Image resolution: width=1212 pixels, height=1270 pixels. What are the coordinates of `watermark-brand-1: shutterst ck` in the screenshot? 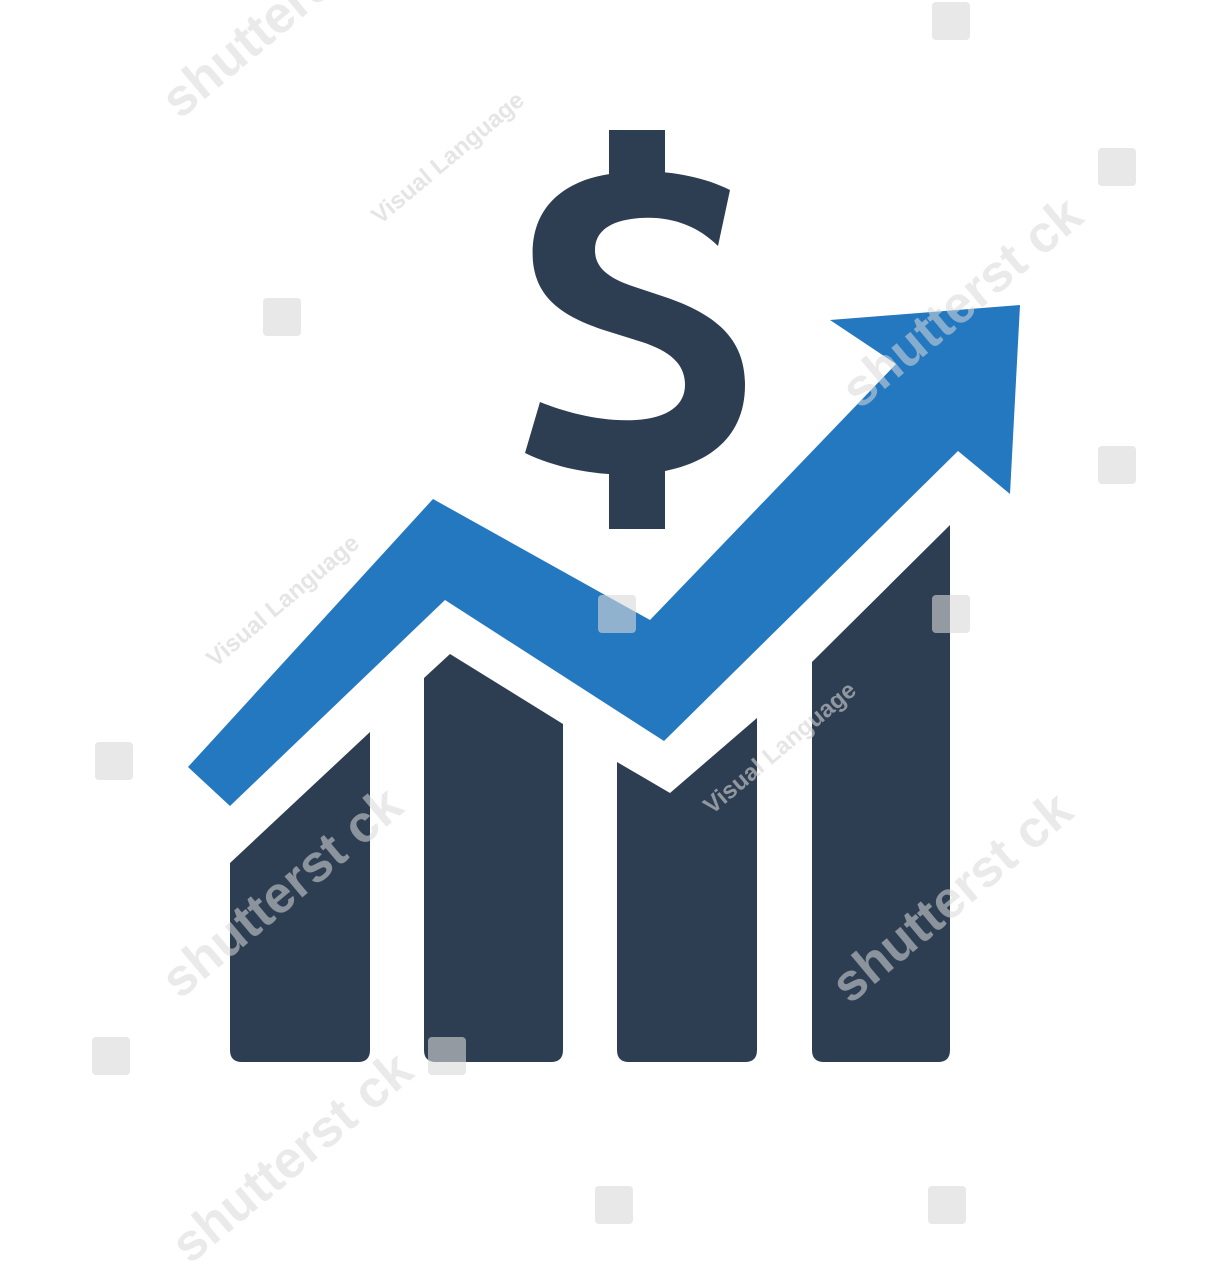 It's located at (281, 64).